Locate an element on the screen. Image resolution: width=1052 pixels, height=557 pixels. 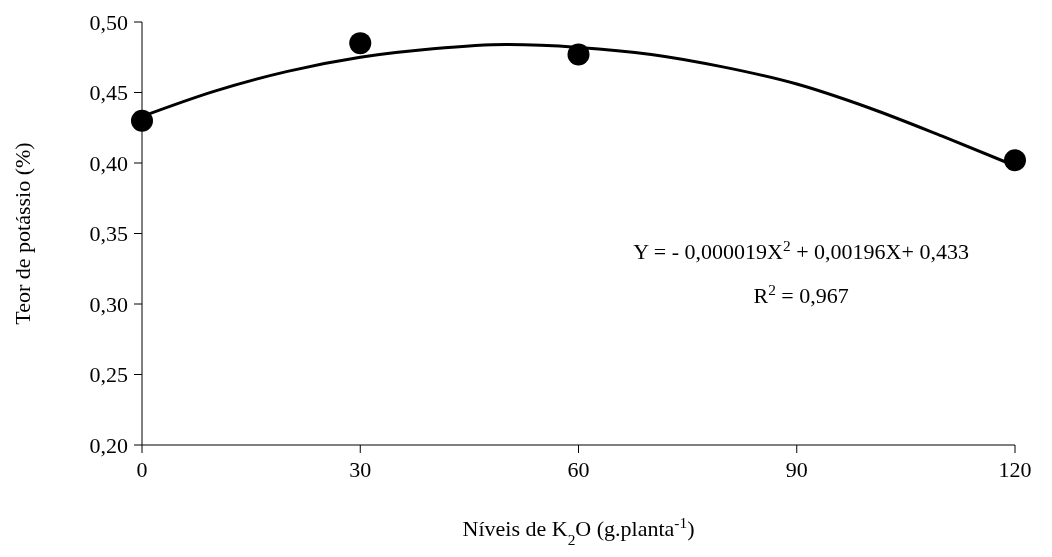
annotation: R$^{2}$ = 0,967 is located at coordinates (801, 294).